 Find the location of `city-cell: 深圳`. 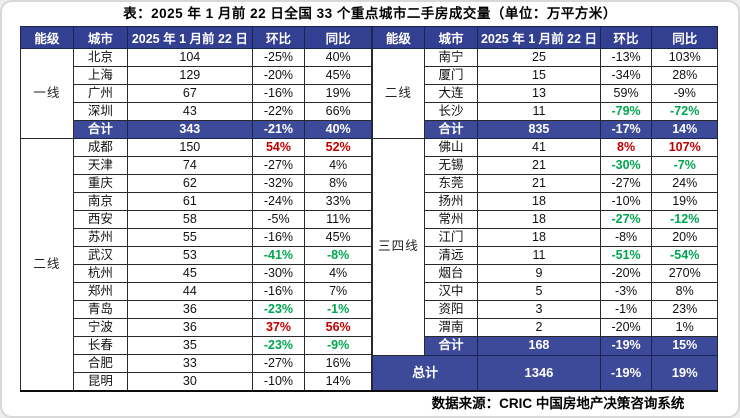

city-cell: 深圳 is located at coordinates (100, 111).